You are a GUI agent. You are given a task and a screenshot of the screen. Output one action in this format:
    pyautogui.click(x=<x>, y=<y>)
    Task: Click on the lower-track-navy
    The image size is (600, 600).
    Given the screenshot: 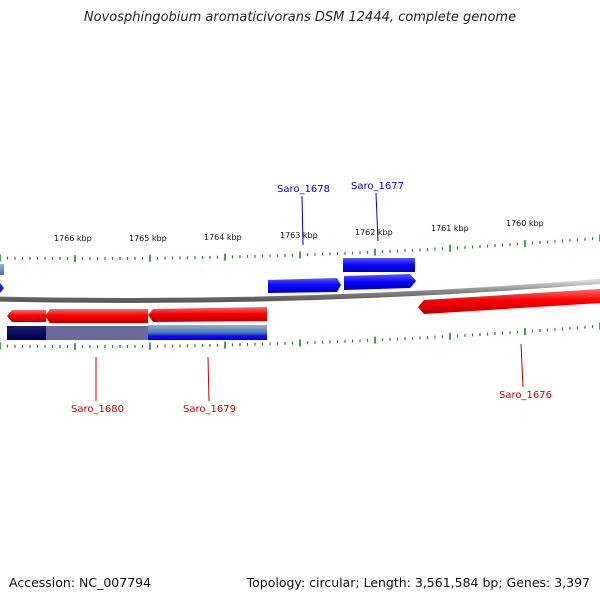 What is the action you would take?
    pyautogui.click(x=27, y=333)
    